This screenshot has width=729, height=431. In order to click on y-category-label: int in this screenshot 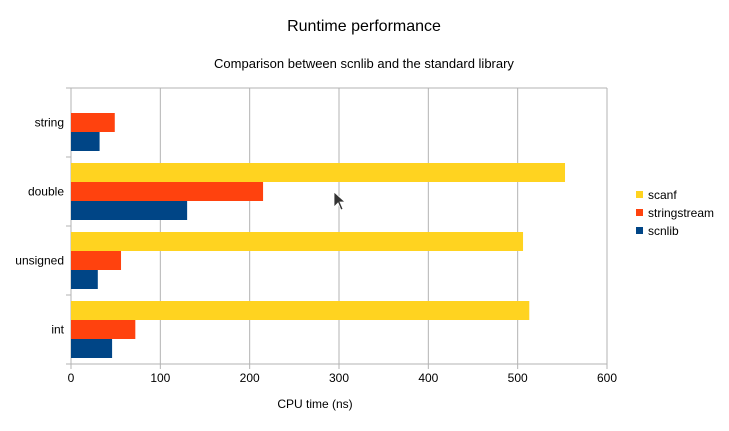, I will do `click(57, 330)`.